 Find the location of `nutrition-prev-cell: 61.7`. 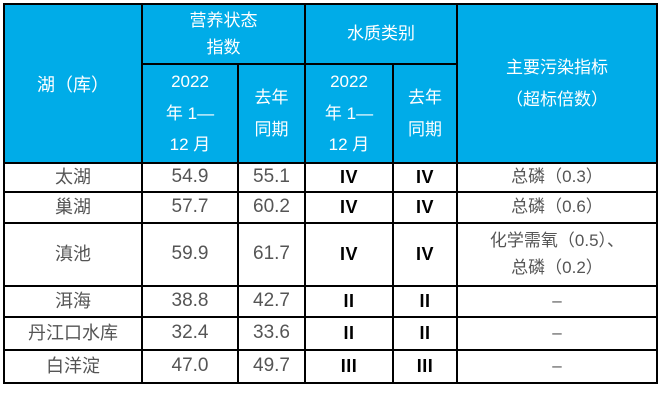

nutrition-prev-cell: 61.7 is located at coordinates (271, 254).